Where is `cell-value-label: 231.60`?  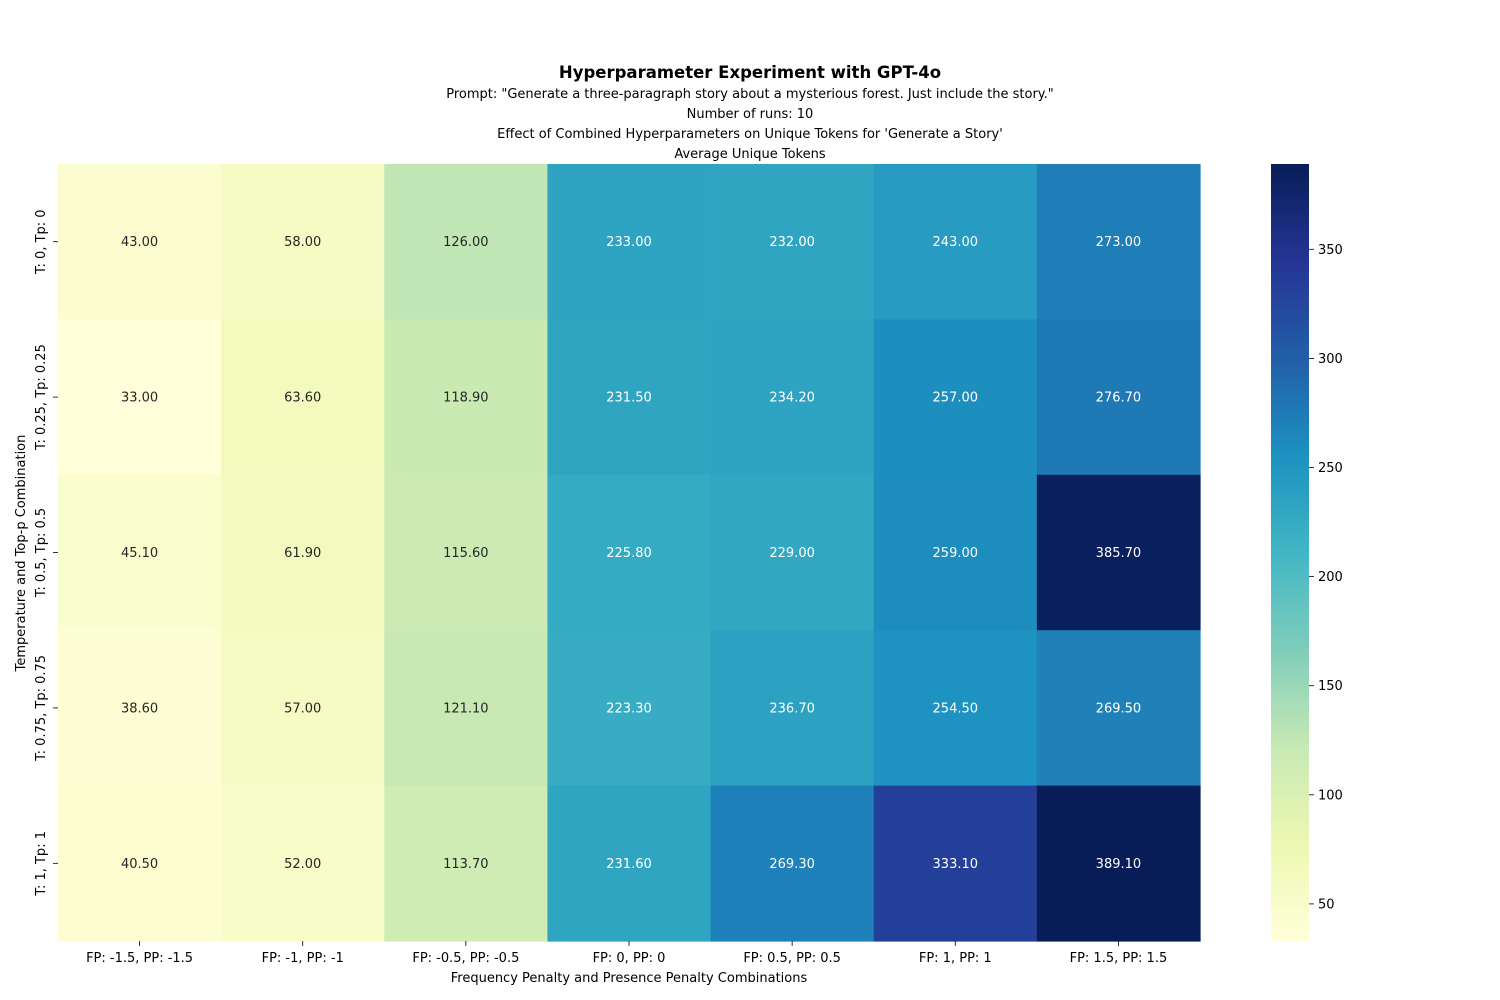
cell-value-label: 231.60 is located at coordinates (629, 864).